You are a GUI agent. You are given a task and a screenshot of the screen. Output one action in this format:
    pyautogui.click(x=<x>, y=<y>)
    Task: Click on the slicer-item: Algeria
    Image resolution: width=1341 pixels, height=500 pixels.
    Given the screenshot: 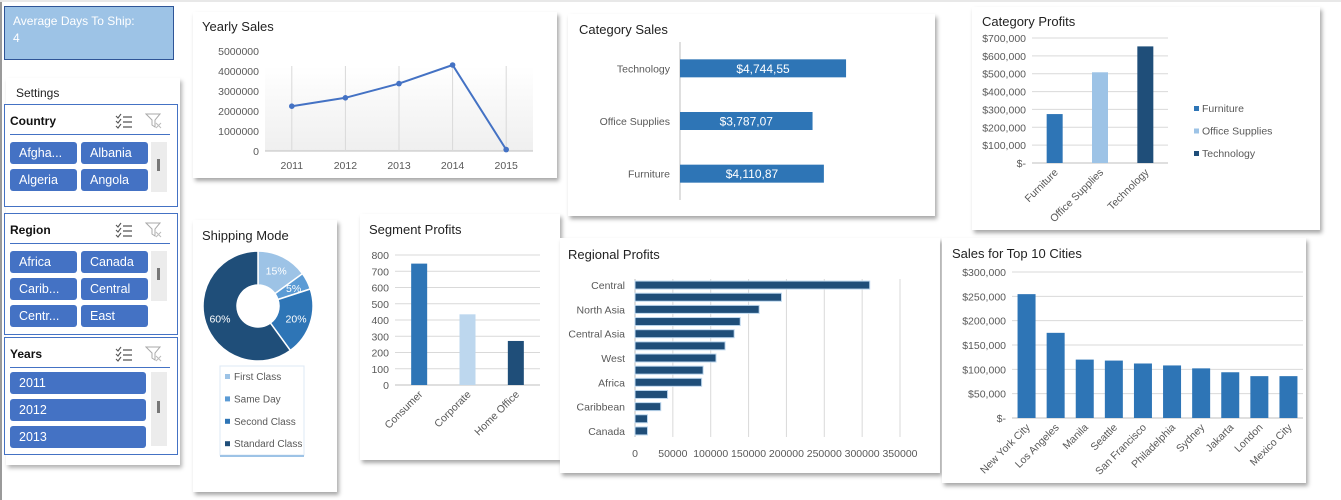 What is the action you would take?
    pyautogui.click(x=43, y=180)
    